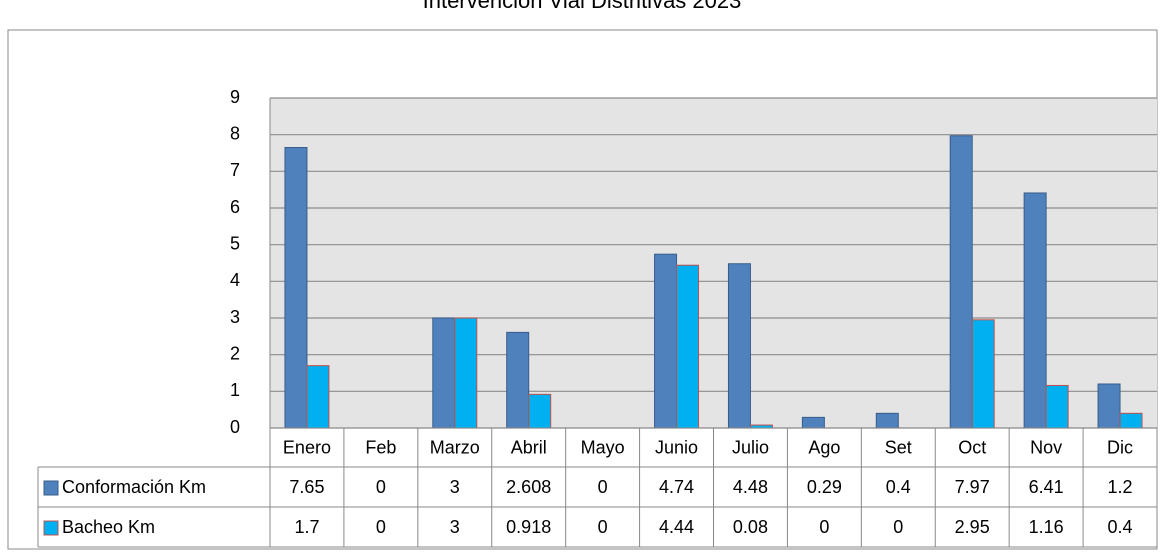 The width and height of the screenshot is (1165, 557). What do you see at coordinates (750, 487) in the screenshot?
I see `table-value: 4.48` at bounding box center [750, 487].